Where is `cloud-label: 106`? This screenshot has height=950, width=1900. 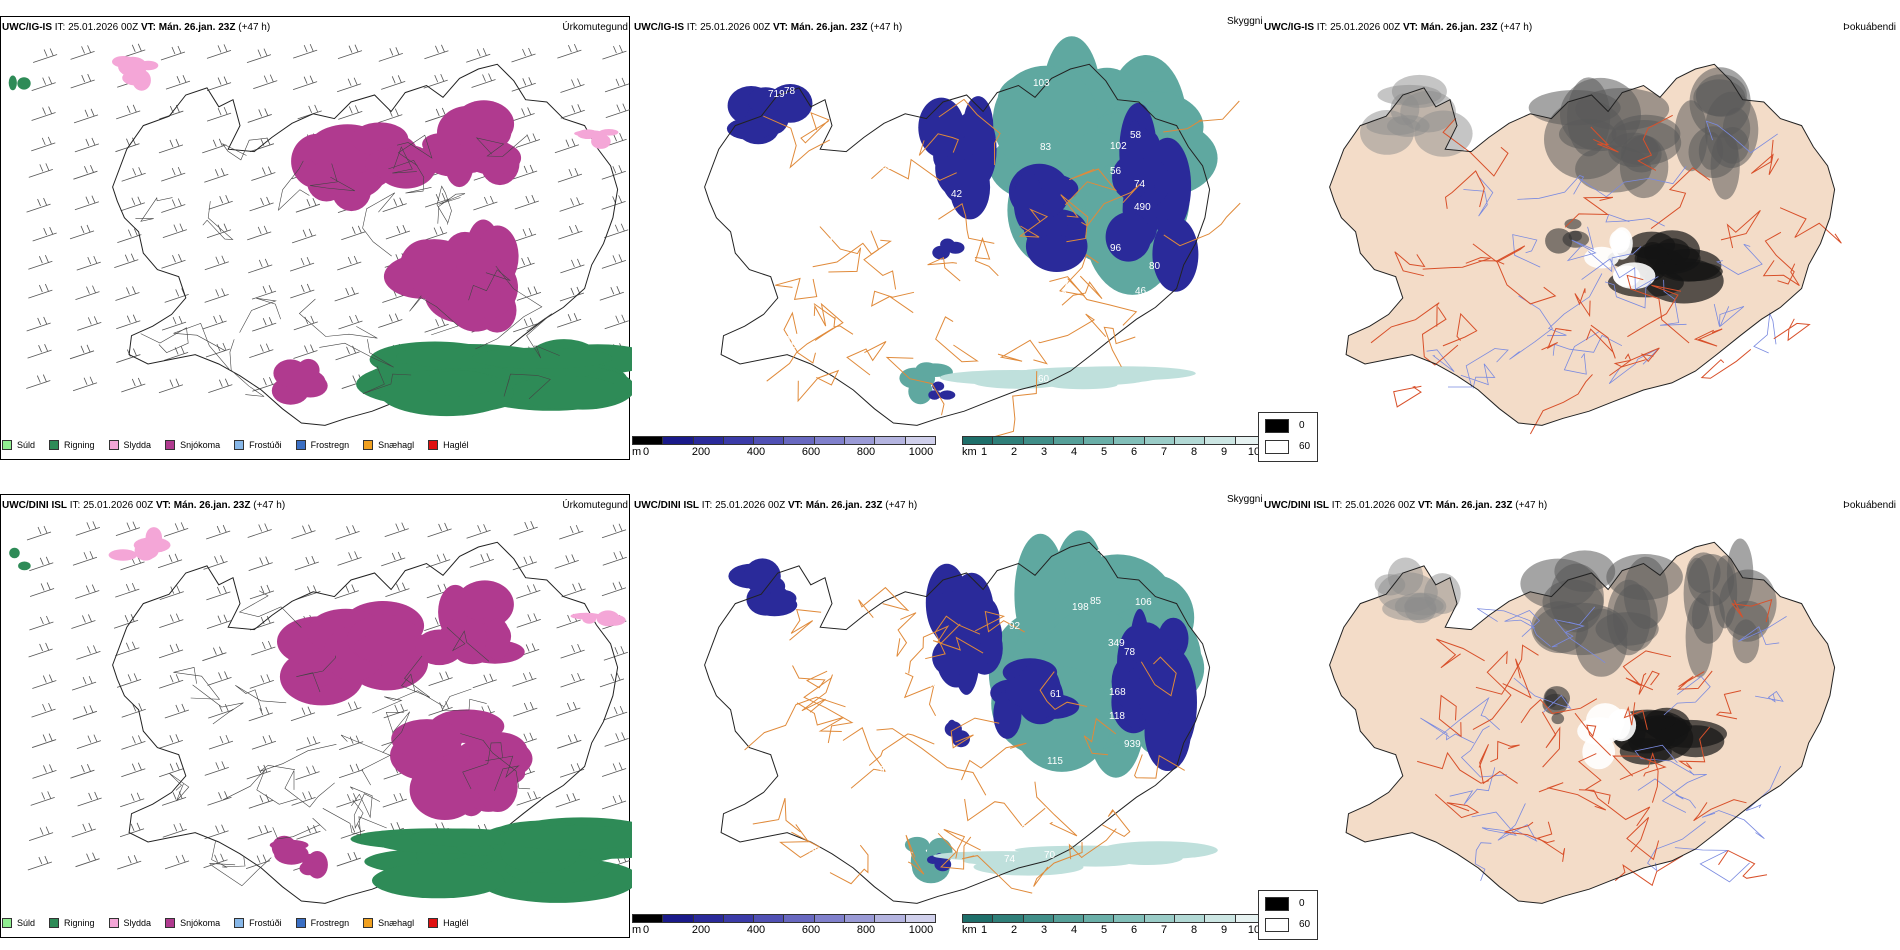 cloud-label: 106 is located at coordinates (1143, 602).